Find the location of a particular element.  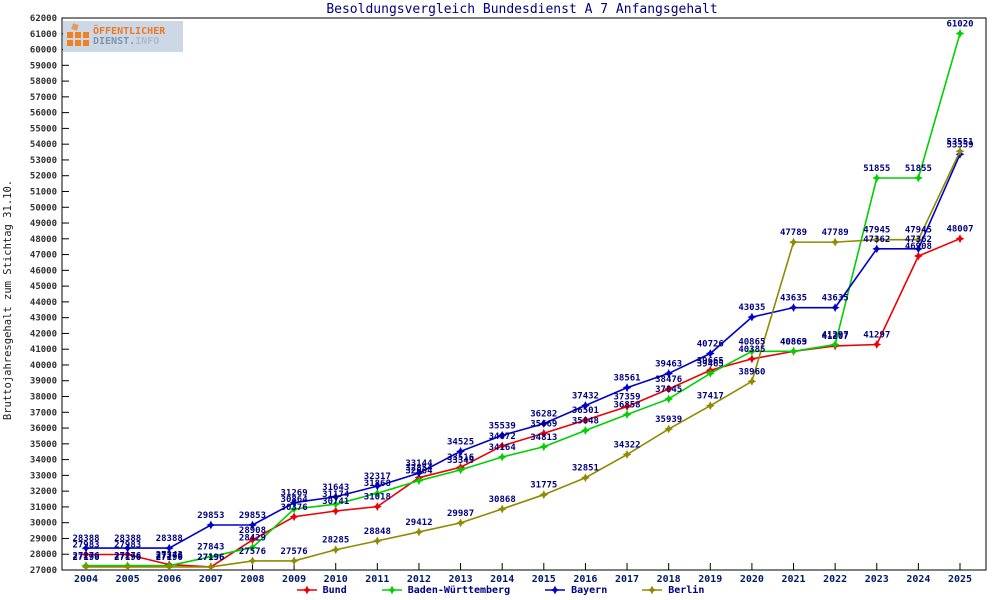

y-tick-label: 58000 is located at coordinates (43, 82).